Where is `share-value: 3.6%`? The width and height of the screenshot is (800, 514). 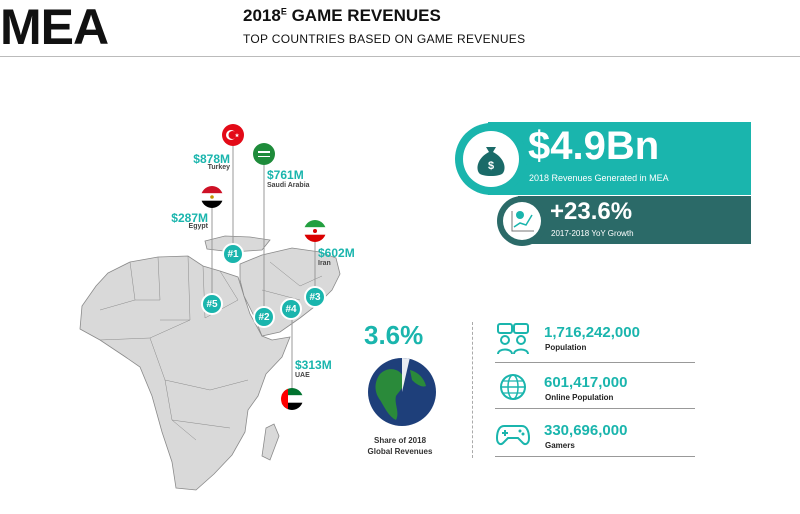 share-value: 3.6% is located at coordinates (394, 335).